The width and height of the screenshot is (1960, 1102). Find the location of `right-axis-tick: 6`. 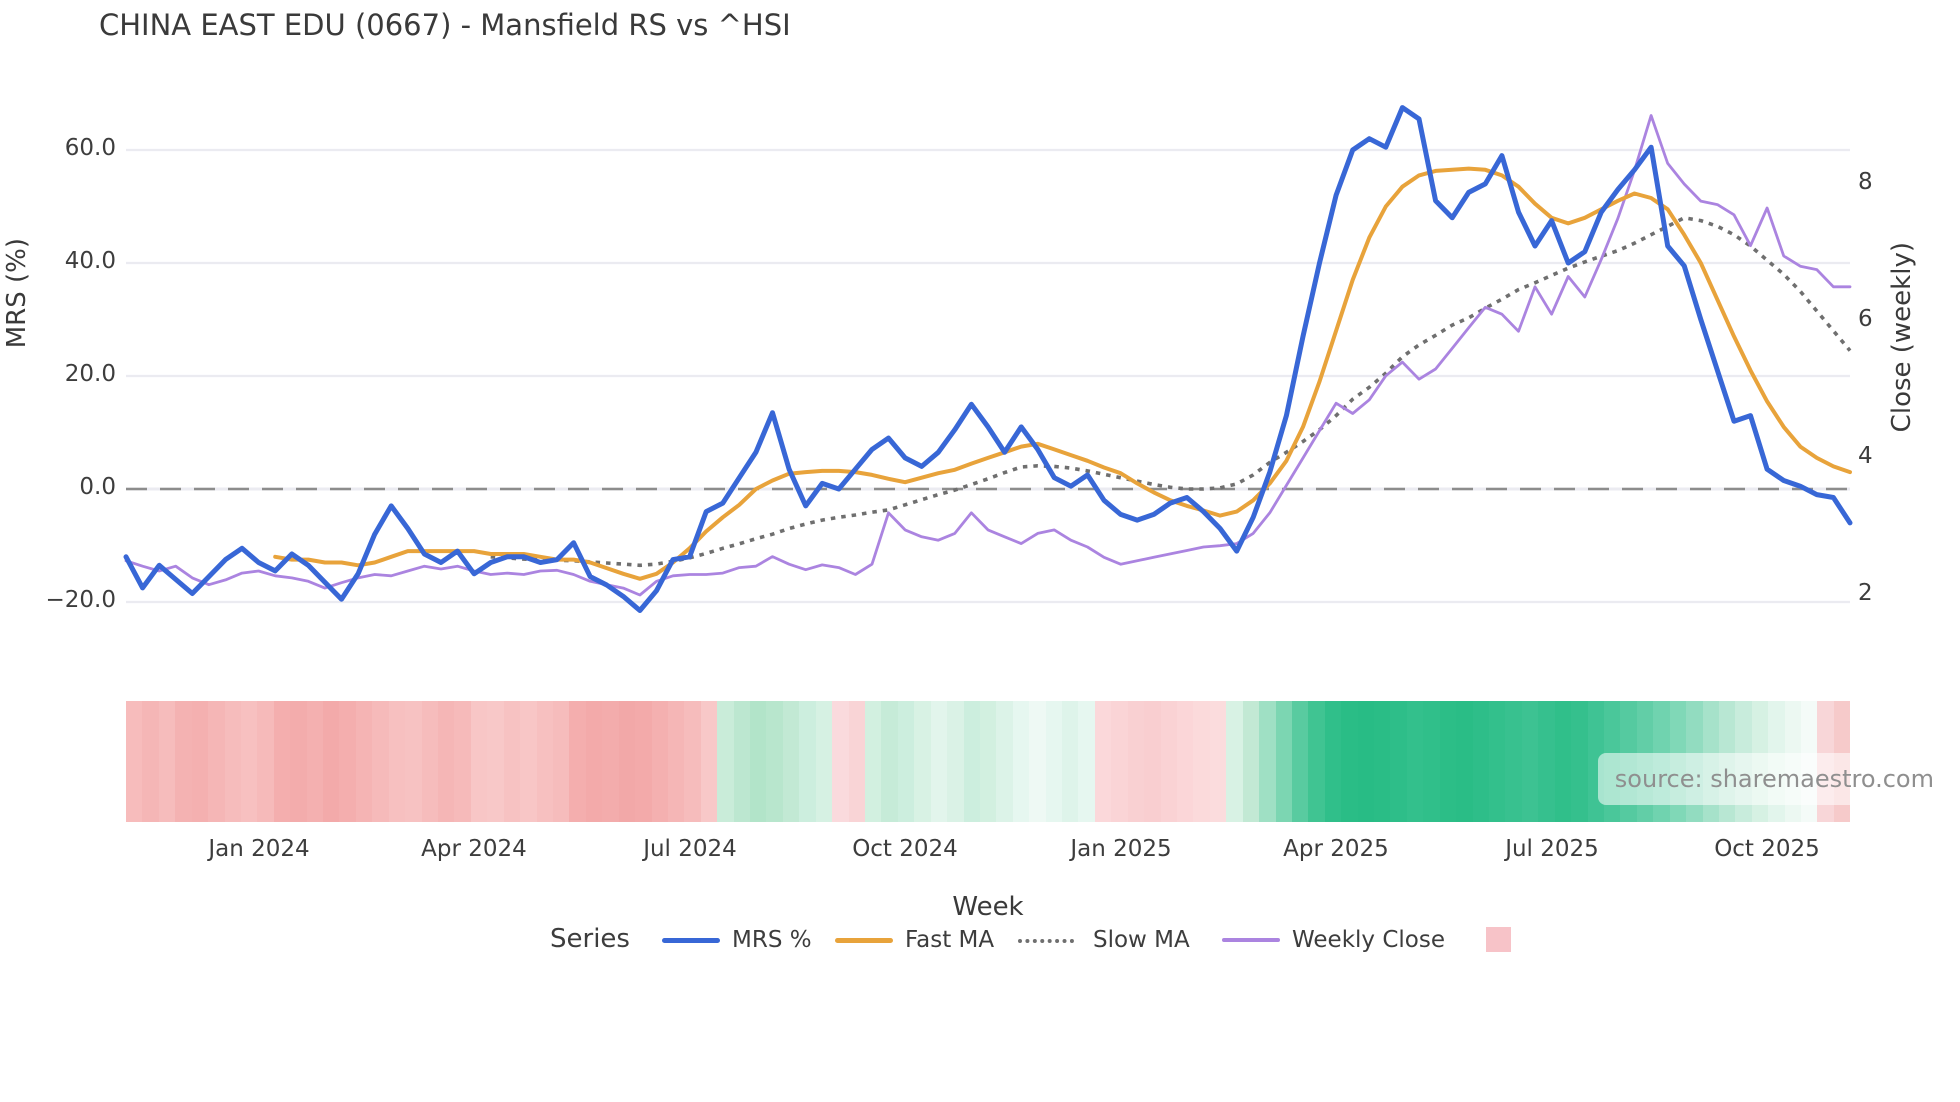

right-axis-tick: 6 is located at coordinates (1865, 319).